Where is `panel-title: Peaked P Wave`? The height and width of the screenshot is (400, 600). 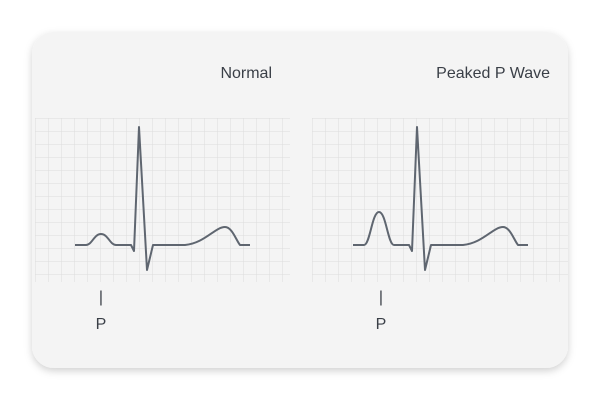 panel-title: Peaked P Wave is located at coordinates (493, 73).